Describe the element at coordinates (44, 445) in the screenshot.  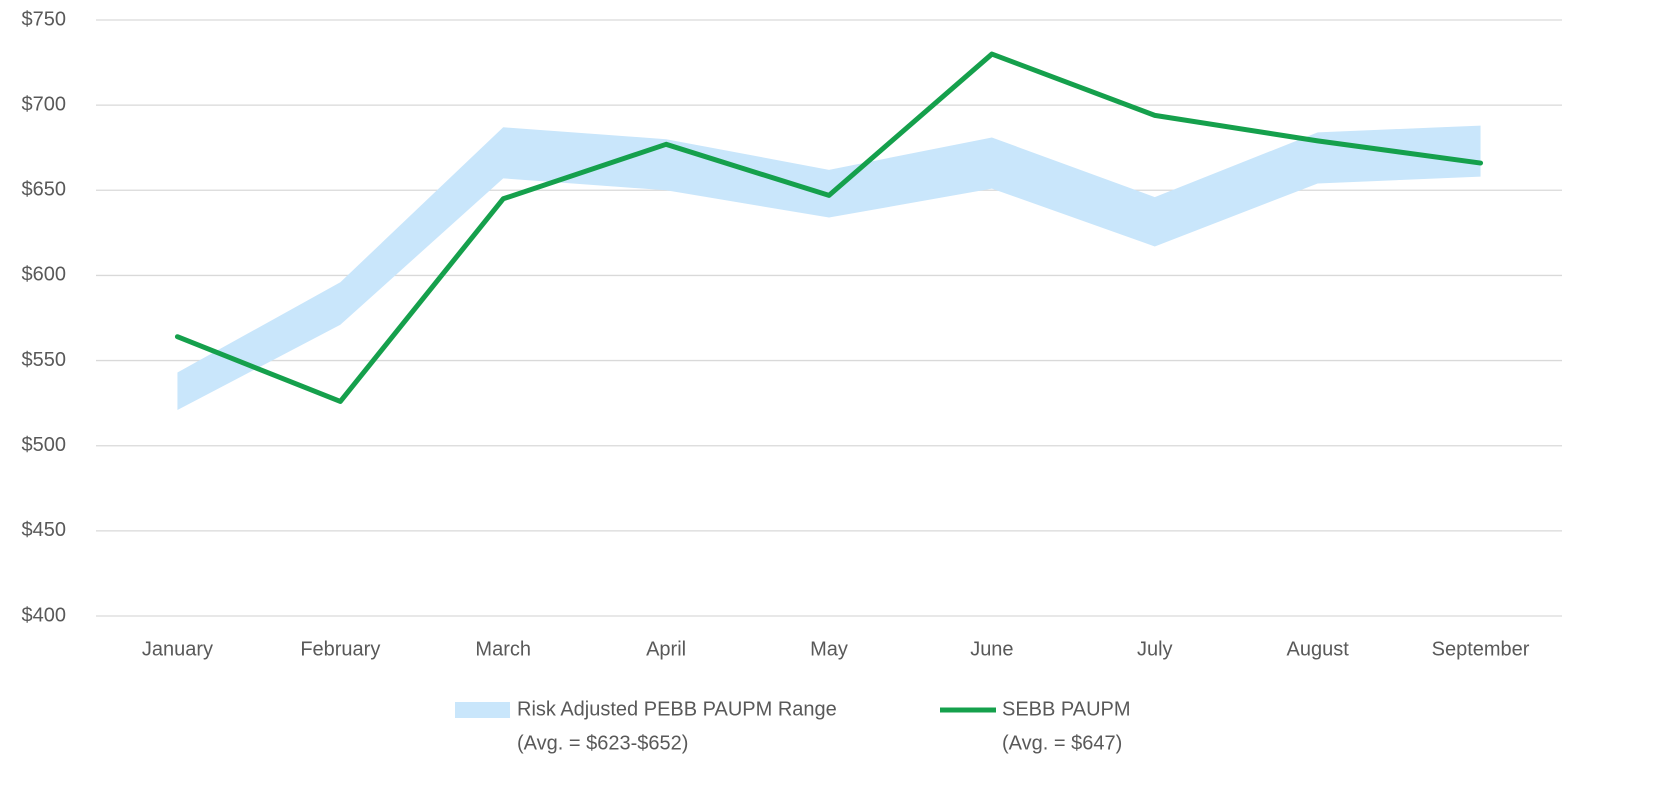
I see `y-tick-label: $500` at that location.